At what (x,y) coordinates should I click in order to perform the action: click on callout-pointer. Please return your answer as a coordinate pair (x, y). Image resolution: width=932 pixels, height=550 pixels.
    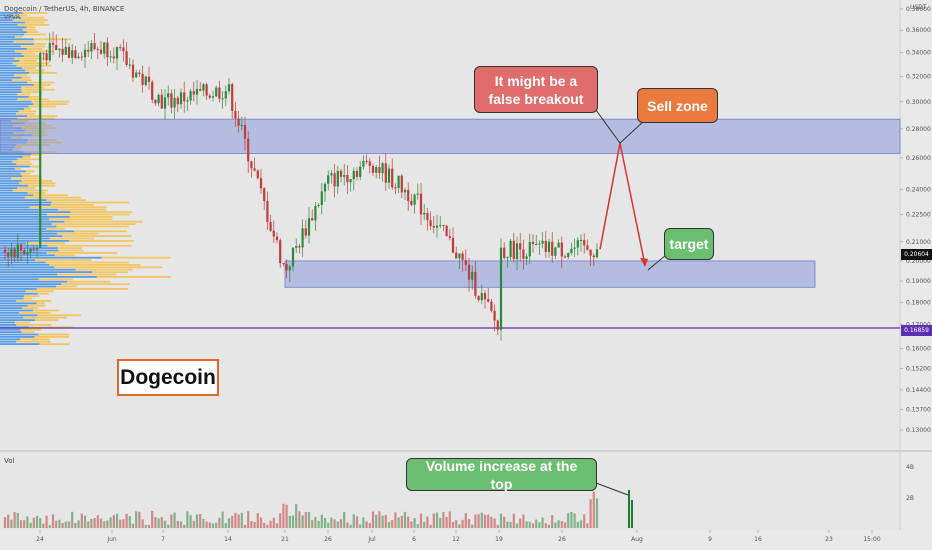
    Looking at the image, I should click on (657, 262).